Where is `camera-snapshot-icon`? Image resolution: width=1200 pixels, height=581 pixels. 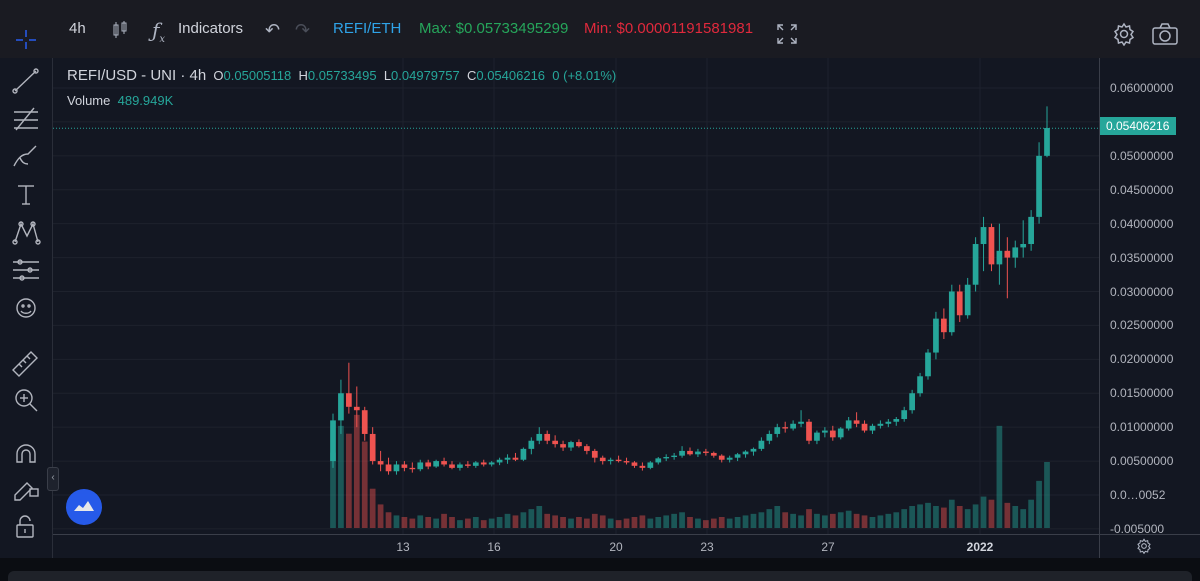
camera-snapshot-icon is located at coordinates (1165, 36).